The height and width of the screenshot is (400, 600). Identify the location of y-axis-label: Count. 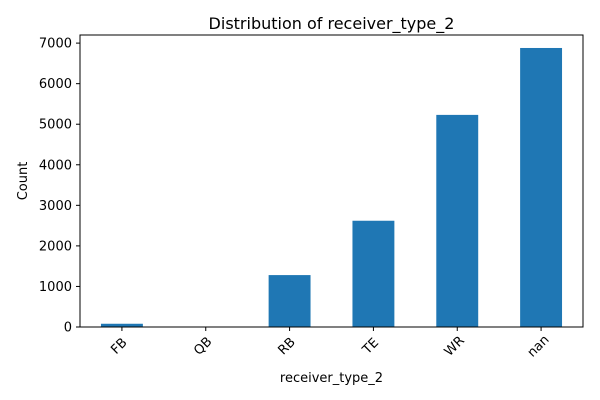
(23, 181).